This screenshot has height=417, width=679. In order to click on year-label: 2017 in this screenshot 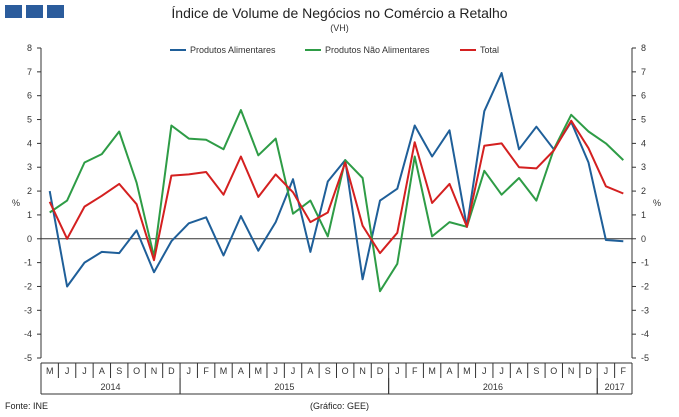, I will do `click(615, 387)`.